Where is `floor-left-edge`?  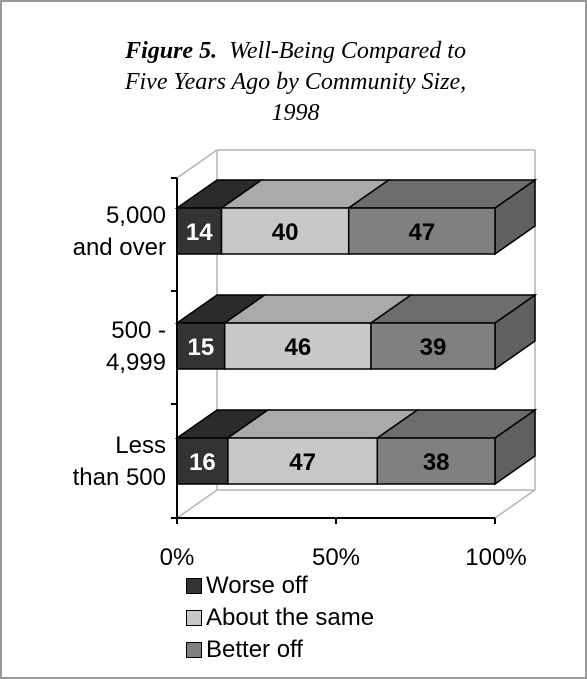
floor-left-edge is located at coordinates (197, 504).